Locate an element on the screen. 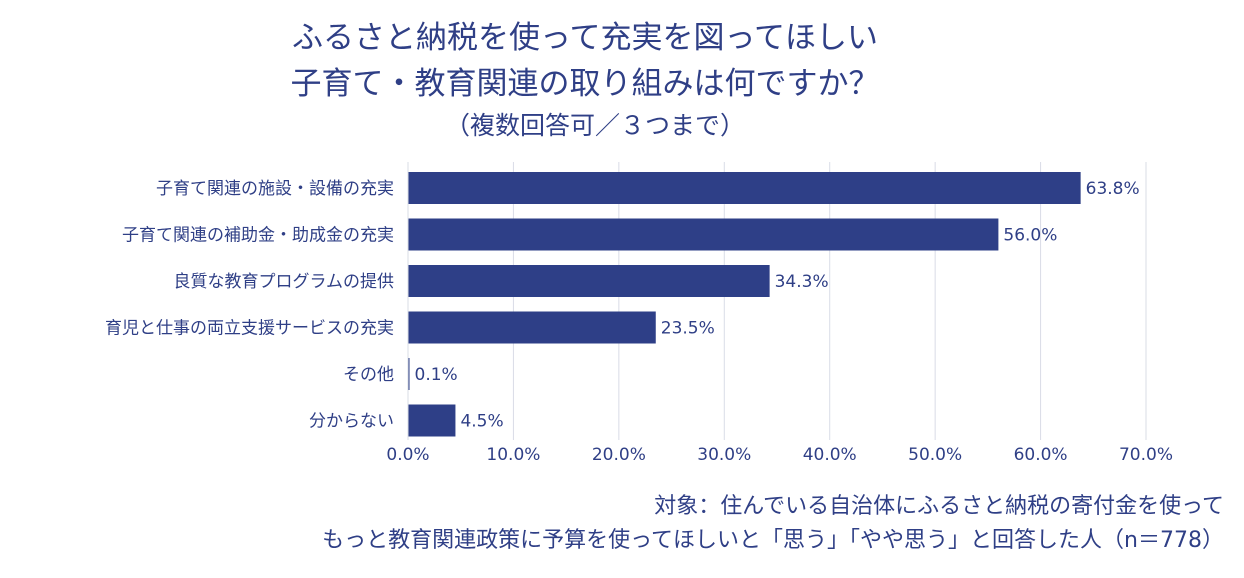 The height and width of the screenshot is (578, 1244). chart-title-line1: ふるさと納税を使って充実を図ってほしい is located at coordinates (585, 38).